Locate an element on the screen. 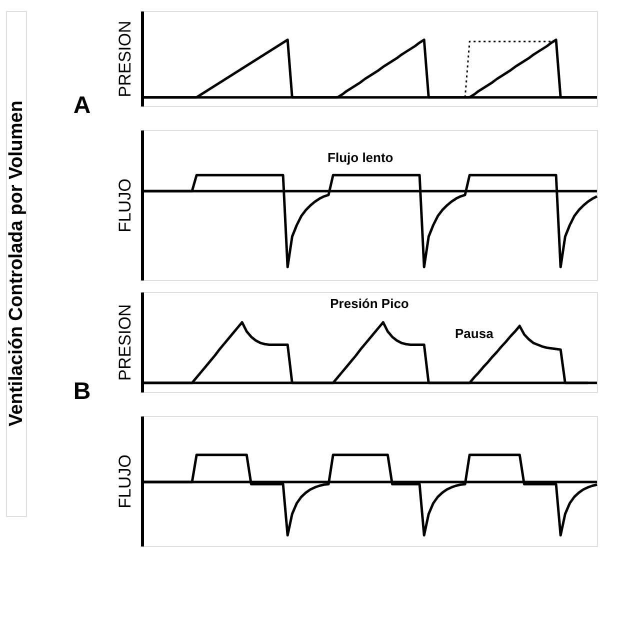 The height and width of the screenshot is (618, 621). text: Ventilación Controlada por Volumen is located at coordinates (16, 263).